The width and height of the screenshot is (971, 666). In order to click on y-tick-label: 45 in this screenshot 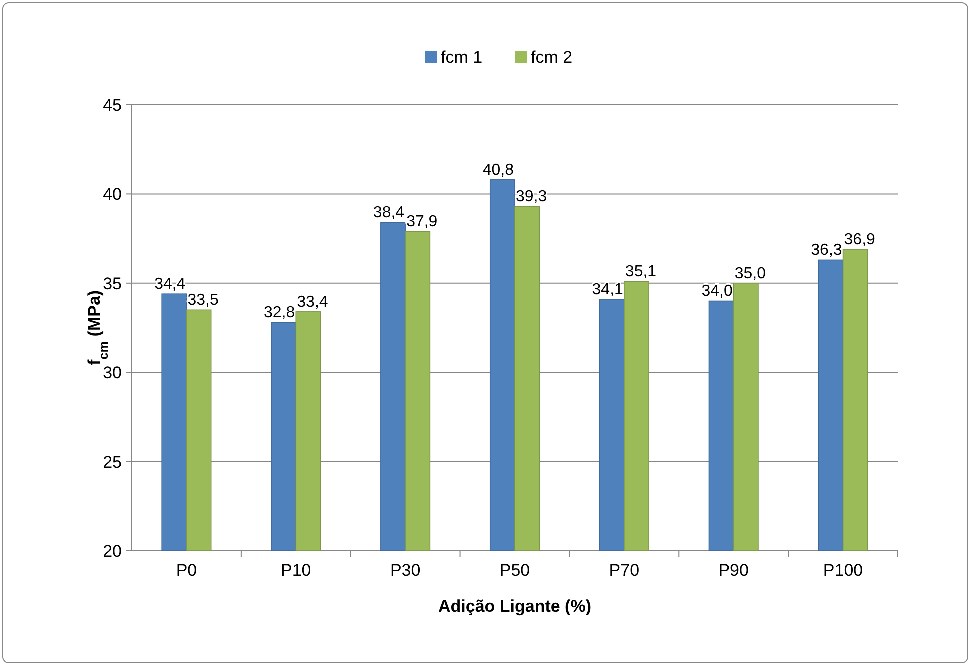, I will do `click(112, 105)`.